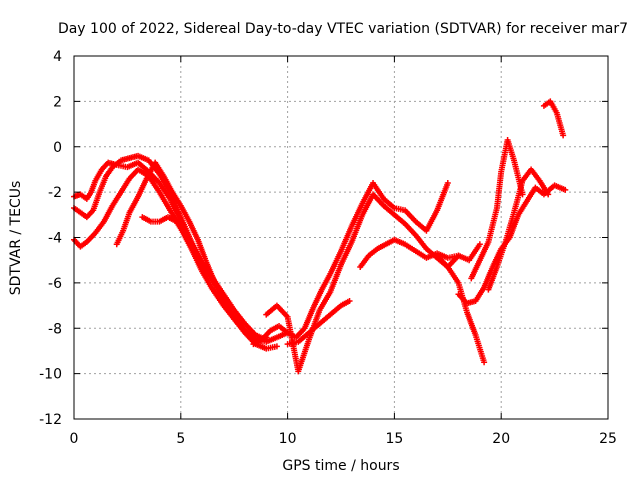 The height and width of the screenshot is (480, 640). What do you see at coordinates (55, 329) in the screenshot?
I see `y-tick-label: -8` at bounding box center [55, 329].